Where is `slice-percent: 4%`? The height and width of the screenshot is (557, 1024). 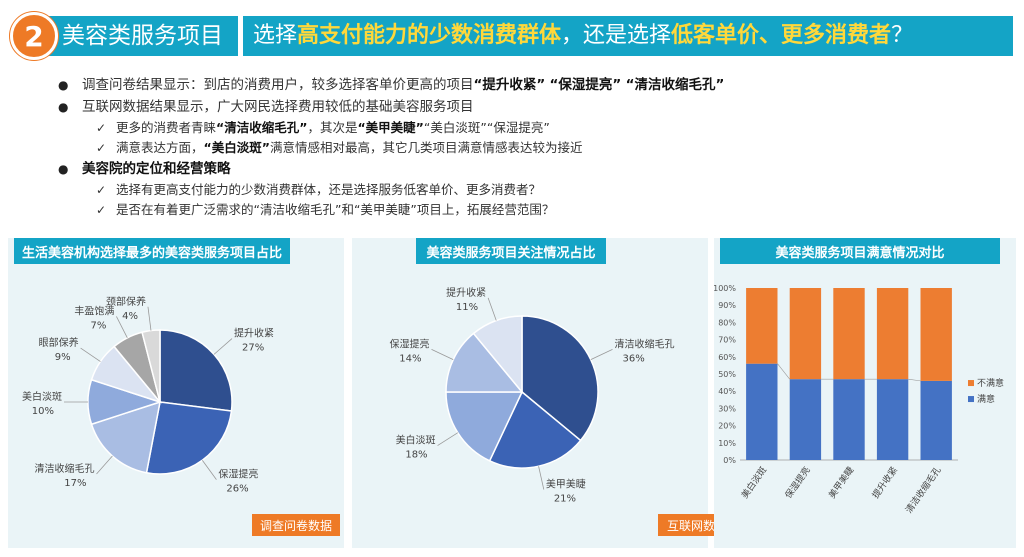 slice-percent: 4% is located at coordinates (130, 316).